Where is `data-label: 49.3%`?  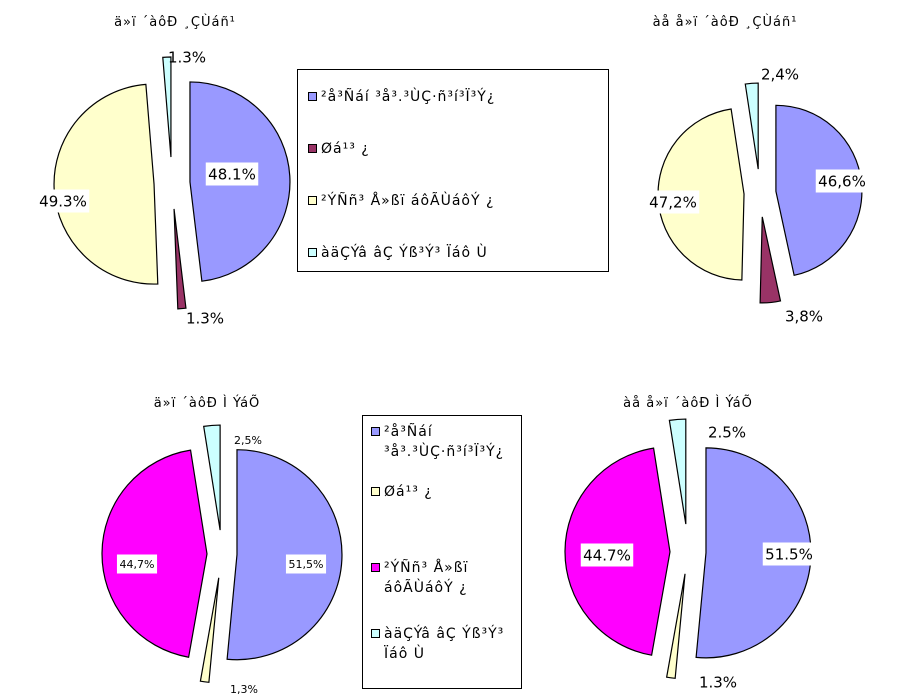 data-label: 49.3% is located at coordinates (63, 201).